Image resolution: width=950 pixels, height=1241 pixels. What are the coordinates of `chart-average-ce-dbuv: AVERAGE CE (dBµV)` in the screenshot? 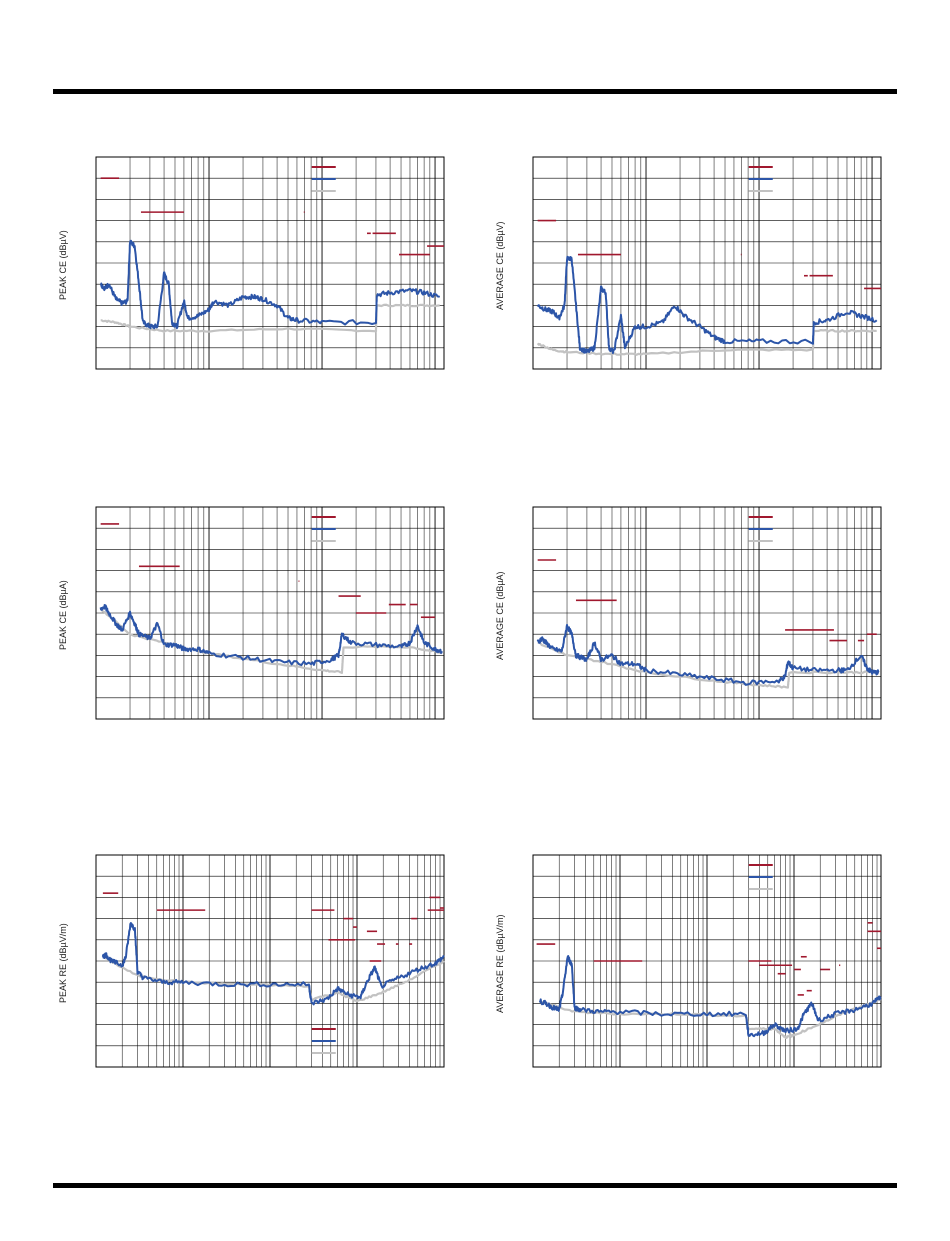 It's located at (702, 265).